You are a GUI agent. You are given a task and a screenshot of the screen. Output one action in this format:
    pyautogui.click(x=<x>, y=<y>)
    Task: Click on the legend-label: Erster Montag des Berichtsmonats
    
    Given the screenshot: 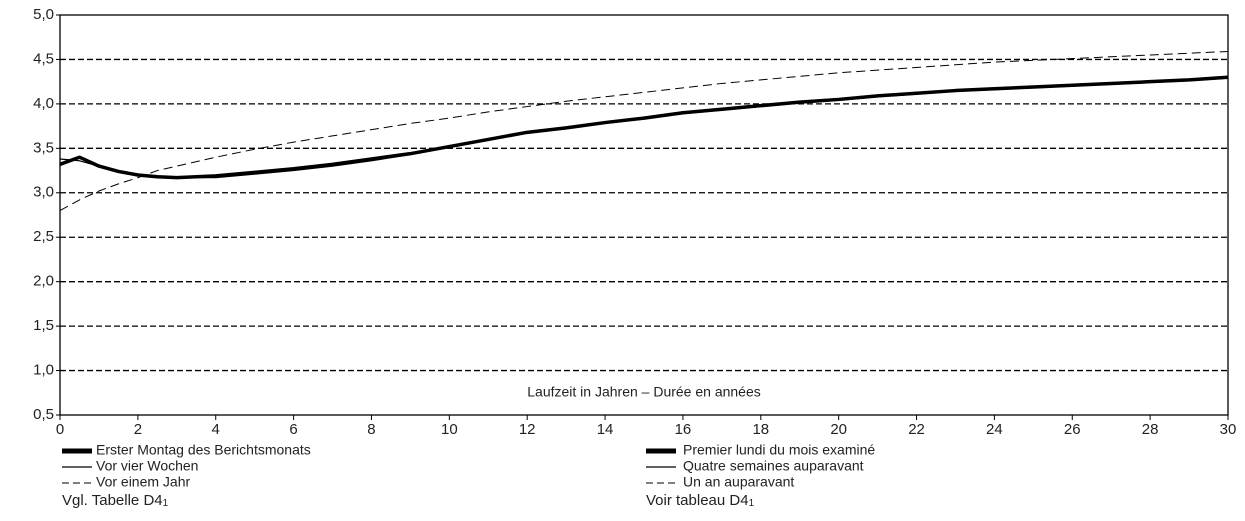 What is the action you would take?
    pyautogui.click(x=203, y=450)
    